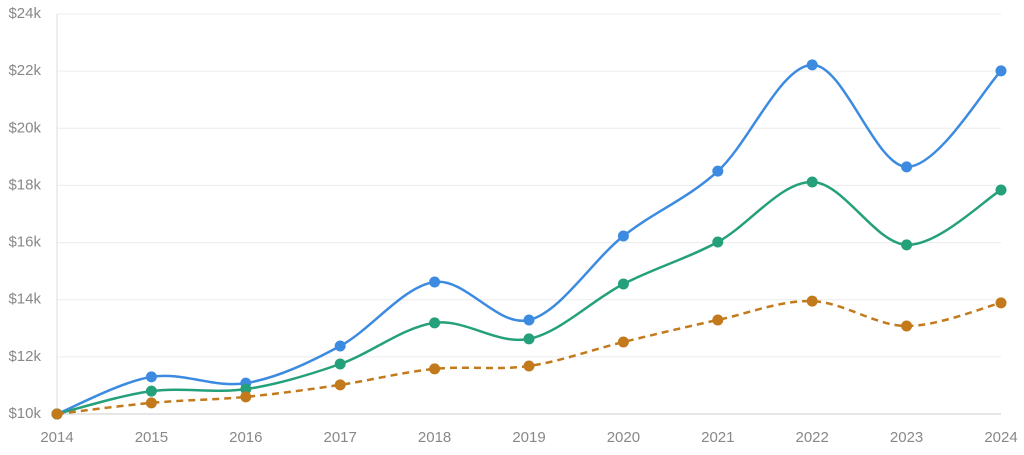  Describe the element at coordinates (151, 437) in the screenshot. I see `x-tick-label: 2015` at that location.